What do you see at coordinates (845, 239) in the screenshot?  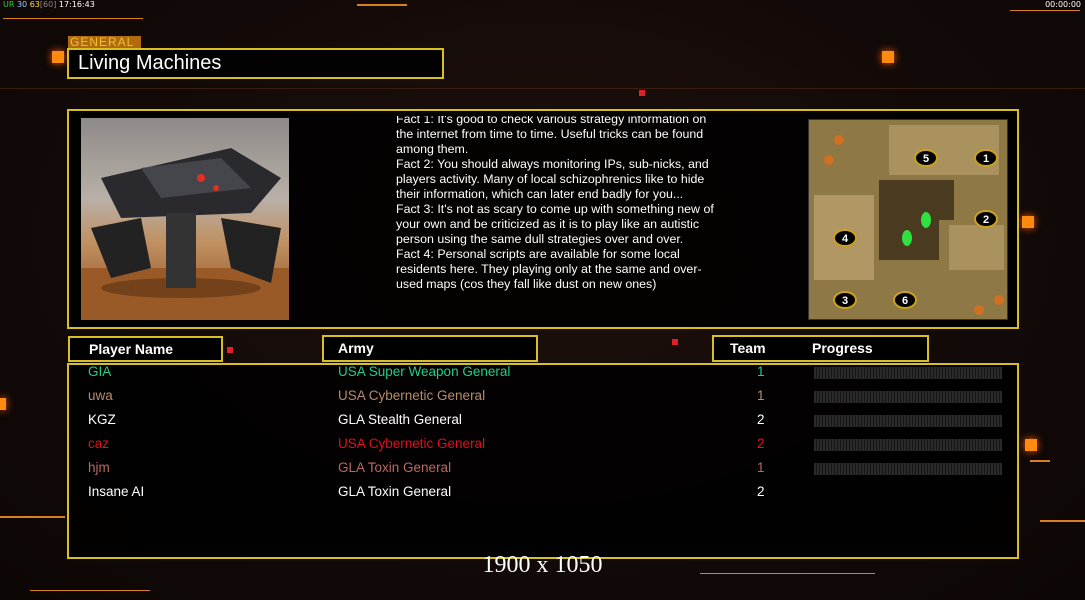 I see `start-position-4: 4` at bounding box center [845, 239].